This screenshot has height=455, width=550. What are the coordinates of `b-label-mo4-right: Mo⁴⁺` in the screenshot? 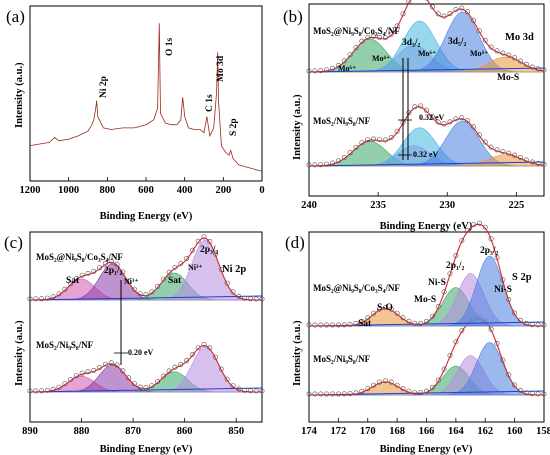 It's located at (479, 53).